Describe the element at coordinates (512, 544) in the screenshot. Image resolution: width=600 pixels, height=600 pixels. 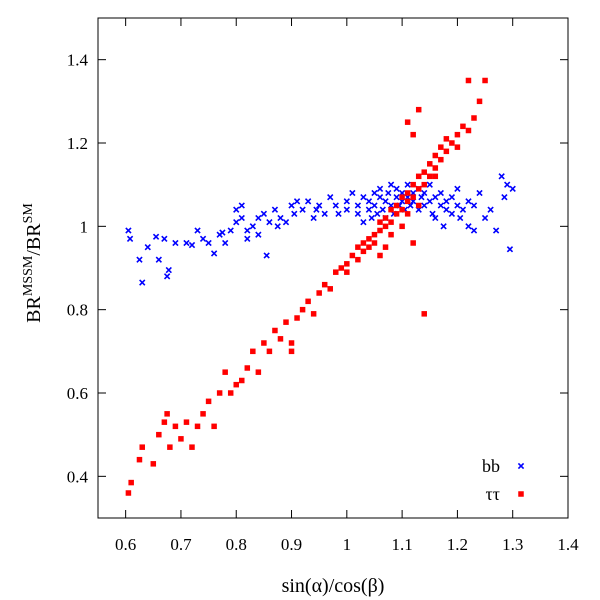
I see `x-tick-label: 1.3` at that location.